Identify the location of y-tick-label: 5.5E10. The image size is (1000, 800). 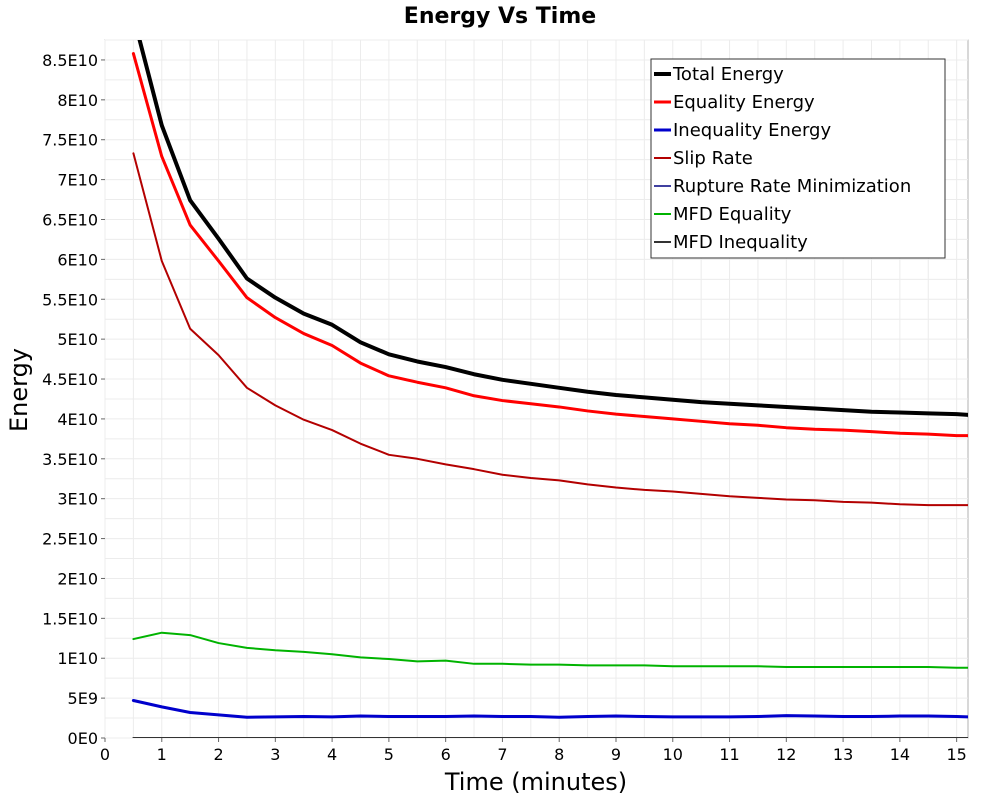
(70, 299).